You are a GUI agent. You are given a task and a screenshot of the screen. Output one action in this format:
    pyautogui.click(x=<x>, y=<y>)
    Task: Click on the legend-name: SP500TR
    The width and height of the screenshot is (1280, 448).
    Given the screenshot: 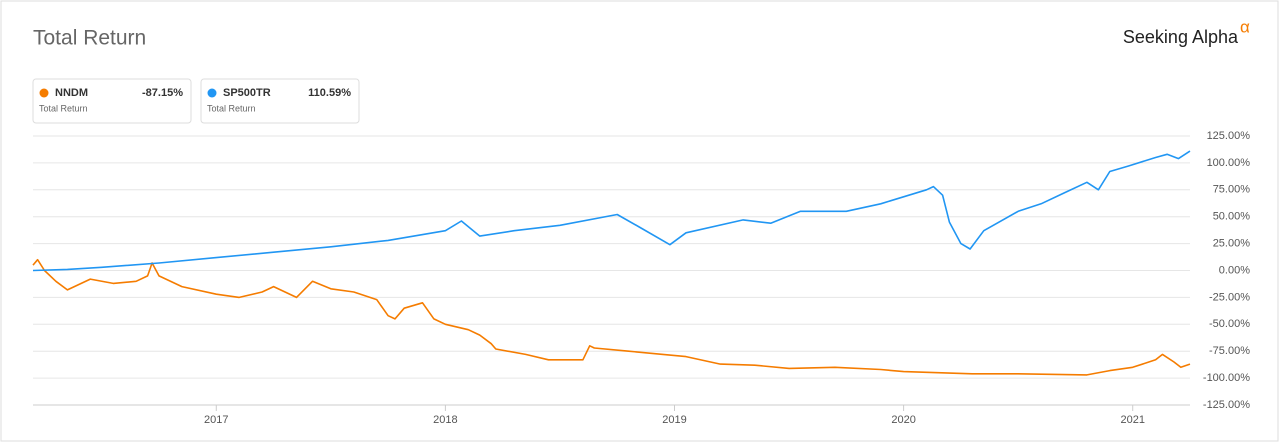 What is the action you would take?
    pyautogui.click(x=247, y=93)
    